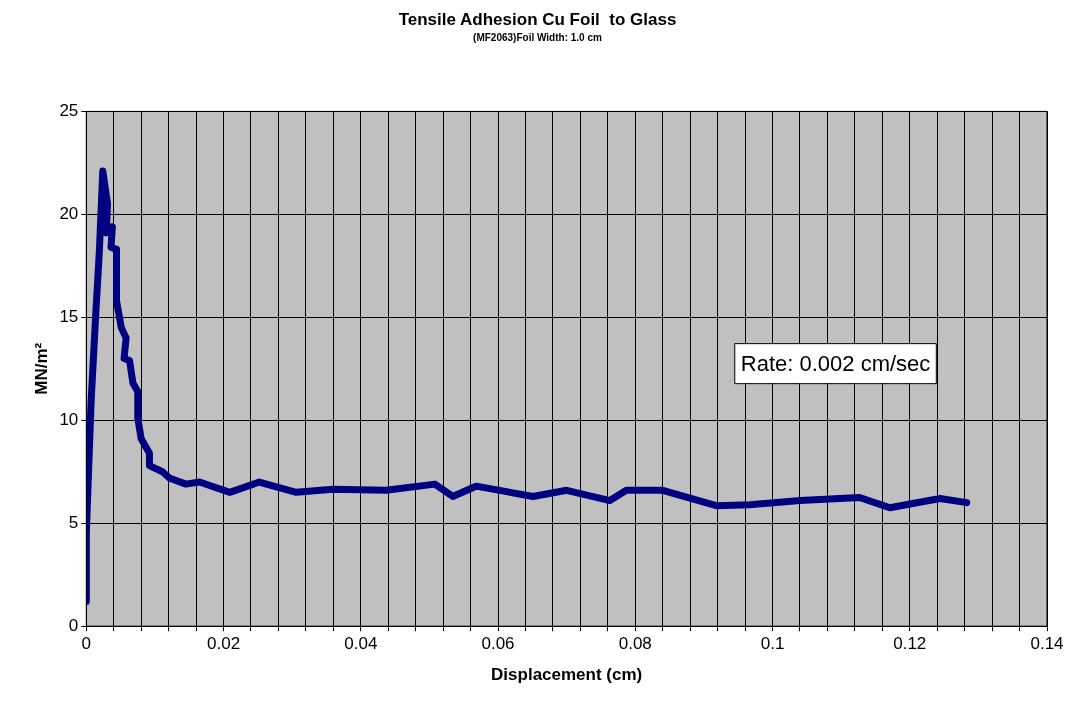 The height and width of the screenshot is (706, 1075). I want to click on y-axis-title: MN/m², so click(41, 368).